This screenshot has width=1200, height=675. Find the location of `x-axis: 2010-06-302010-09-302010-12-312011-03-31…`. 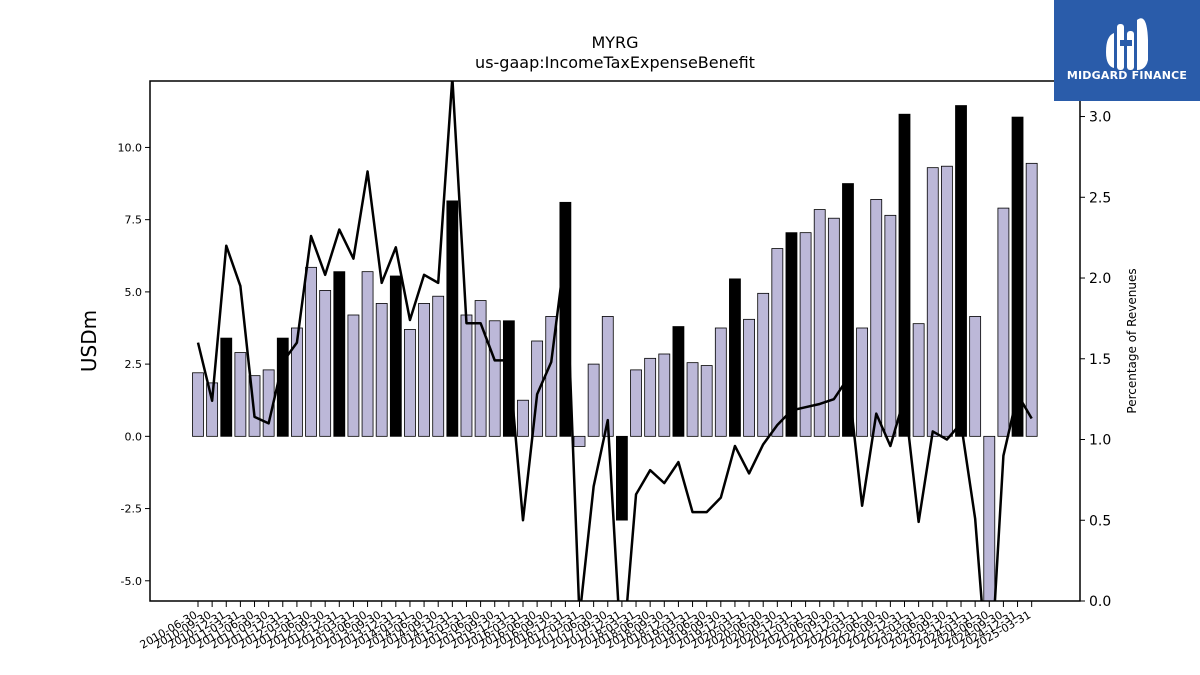

x-axis: 2010-06-302010-09-302010-12-312011-03-31… is located at coordinates (585, 626).